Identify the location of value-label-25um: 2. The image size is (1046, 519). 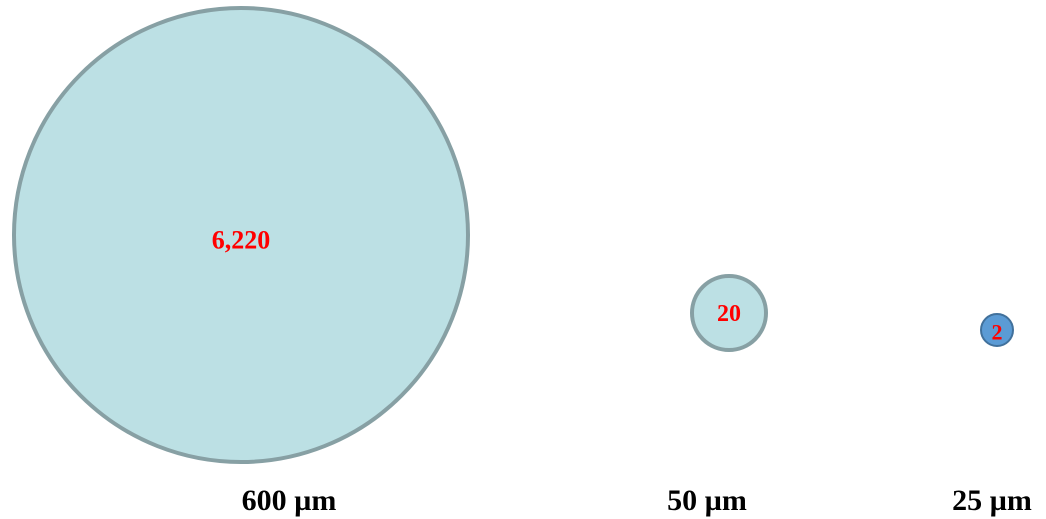
(997, 332).